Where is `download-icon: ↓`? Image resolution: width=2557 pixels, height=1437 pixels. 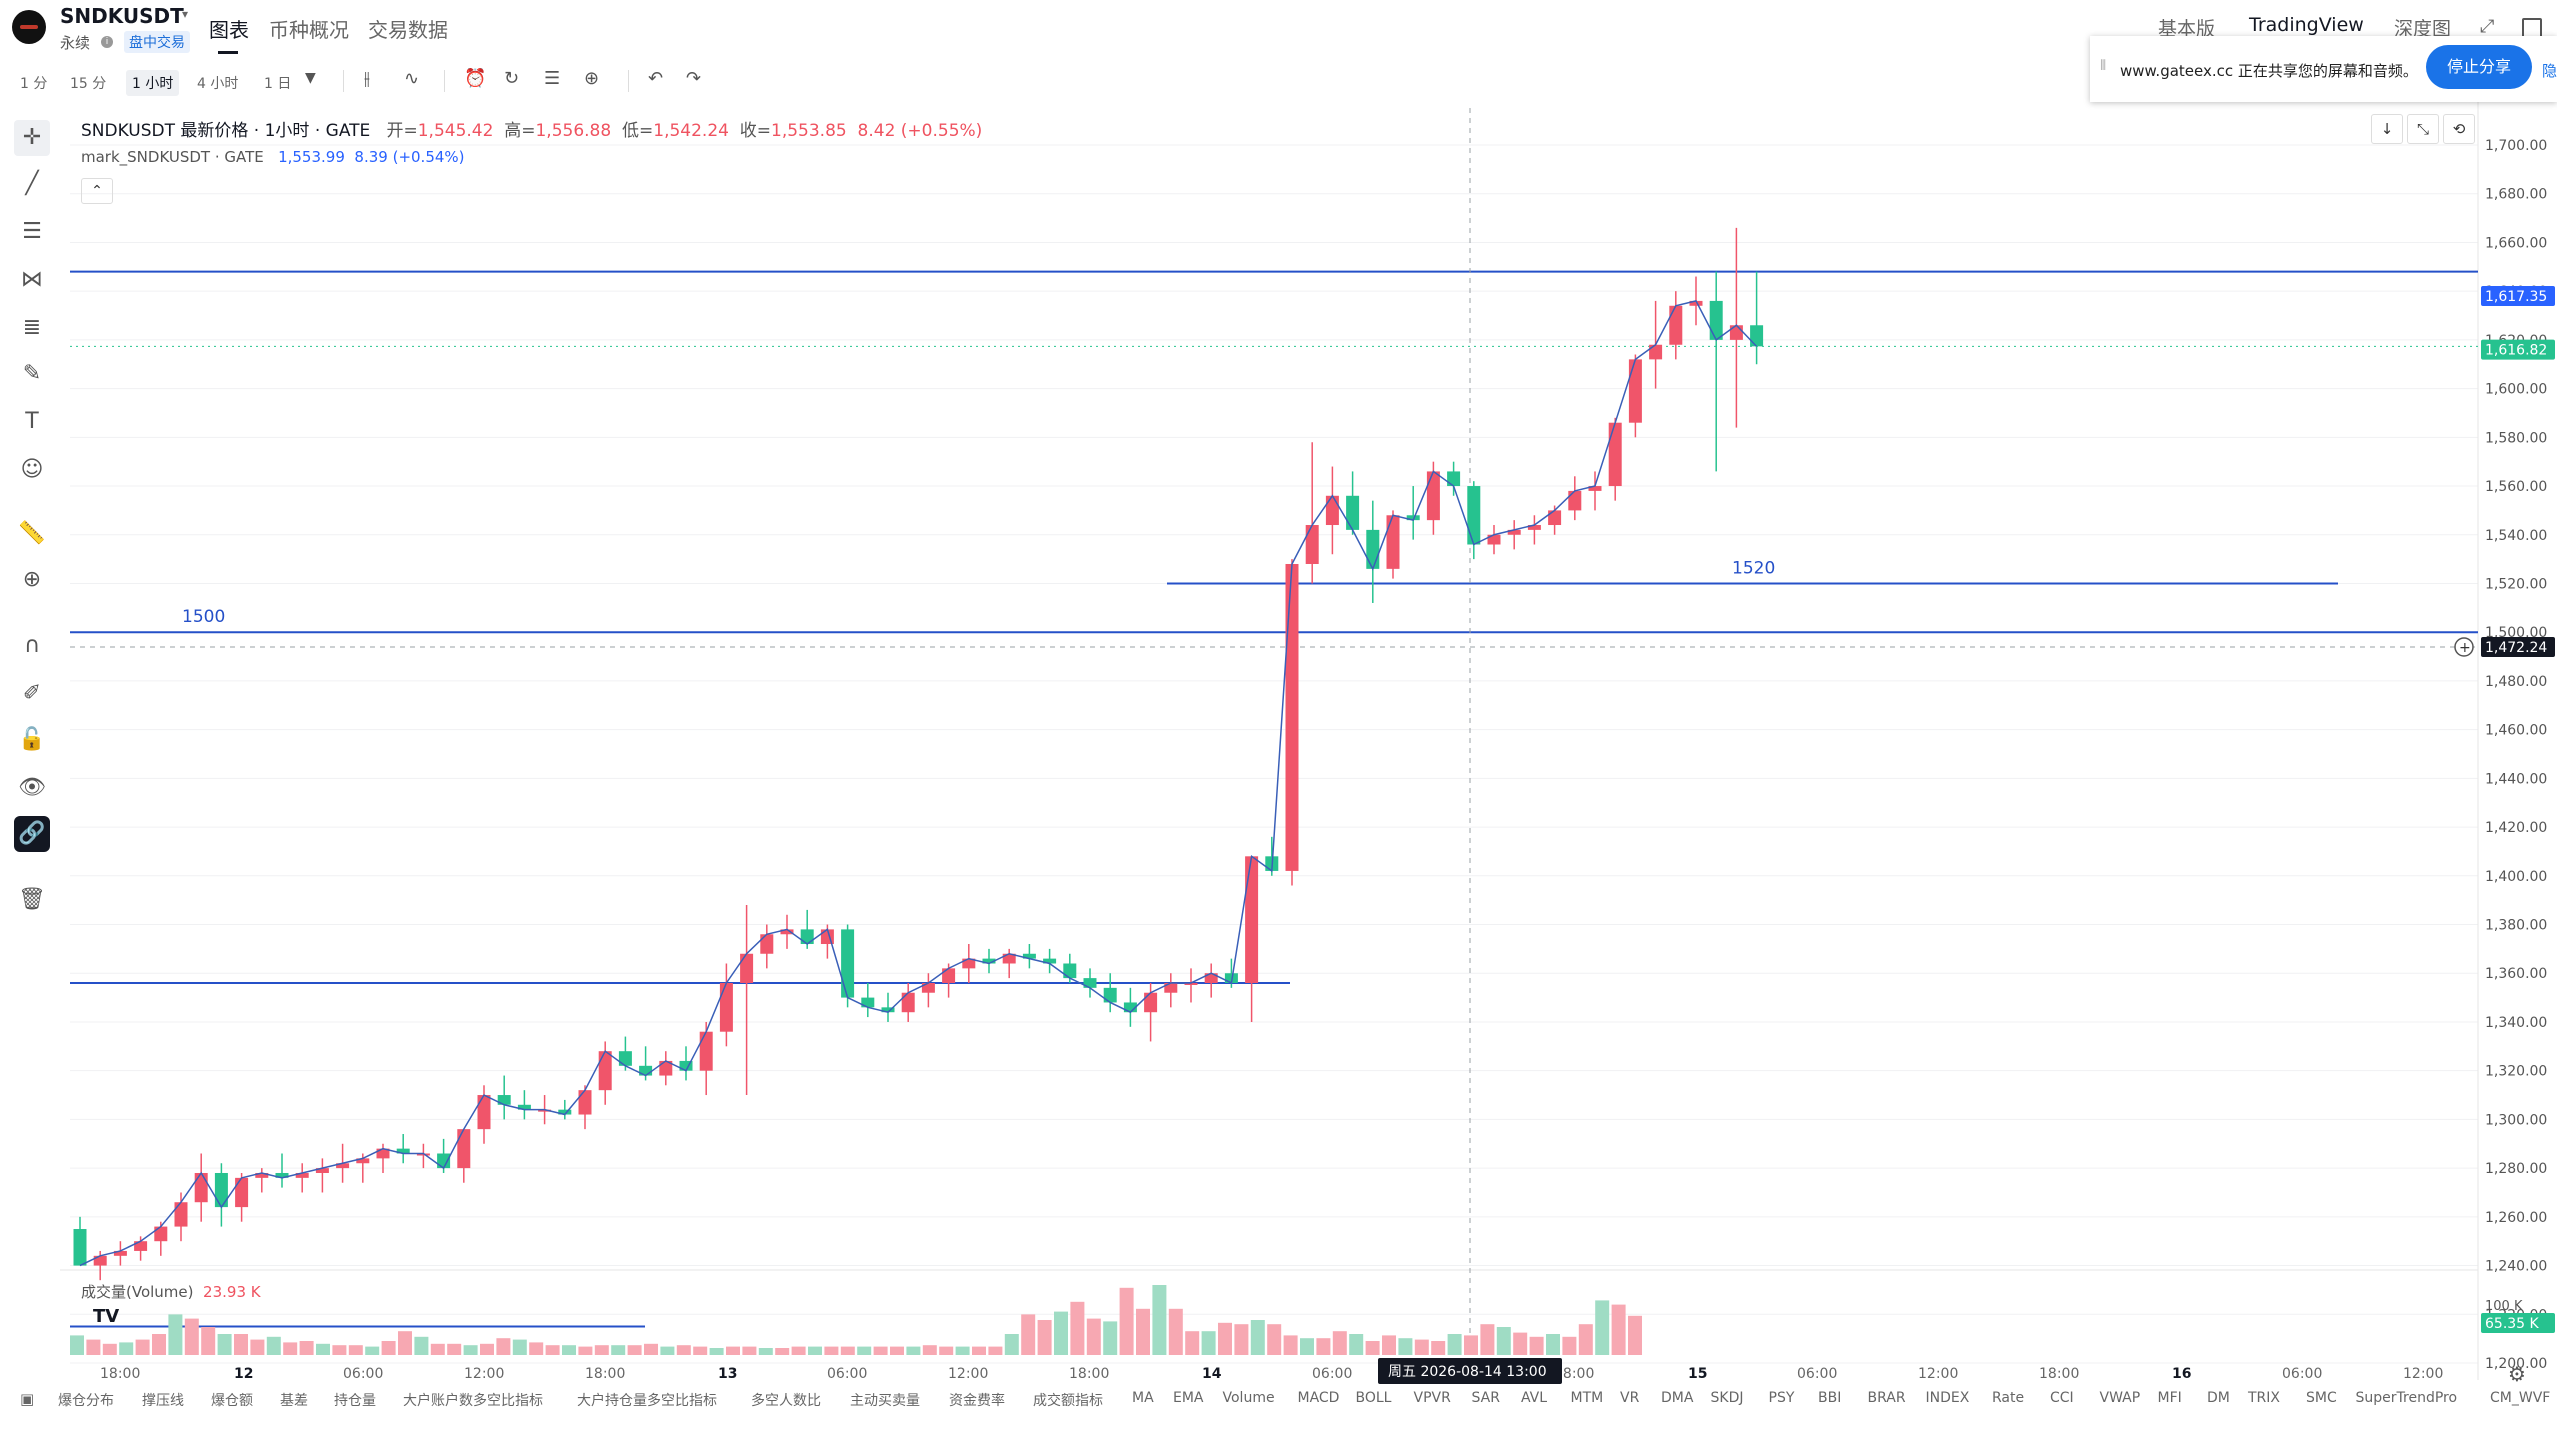 download-icon: ↓ is located at coordinates (2387, 129).